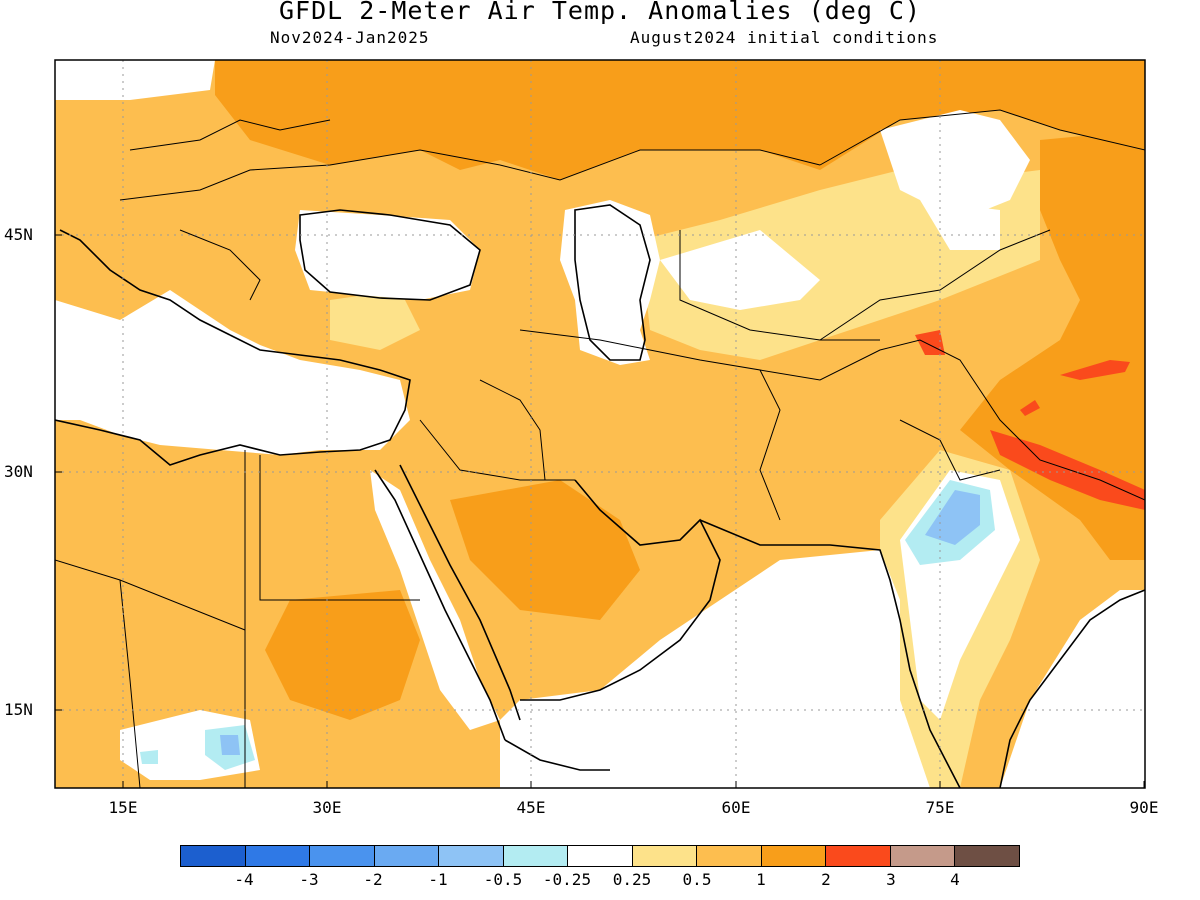 The height and width of the screenshot is (900, 1200). I want to click on colorbar-label: -0.25, so click(567, 879).